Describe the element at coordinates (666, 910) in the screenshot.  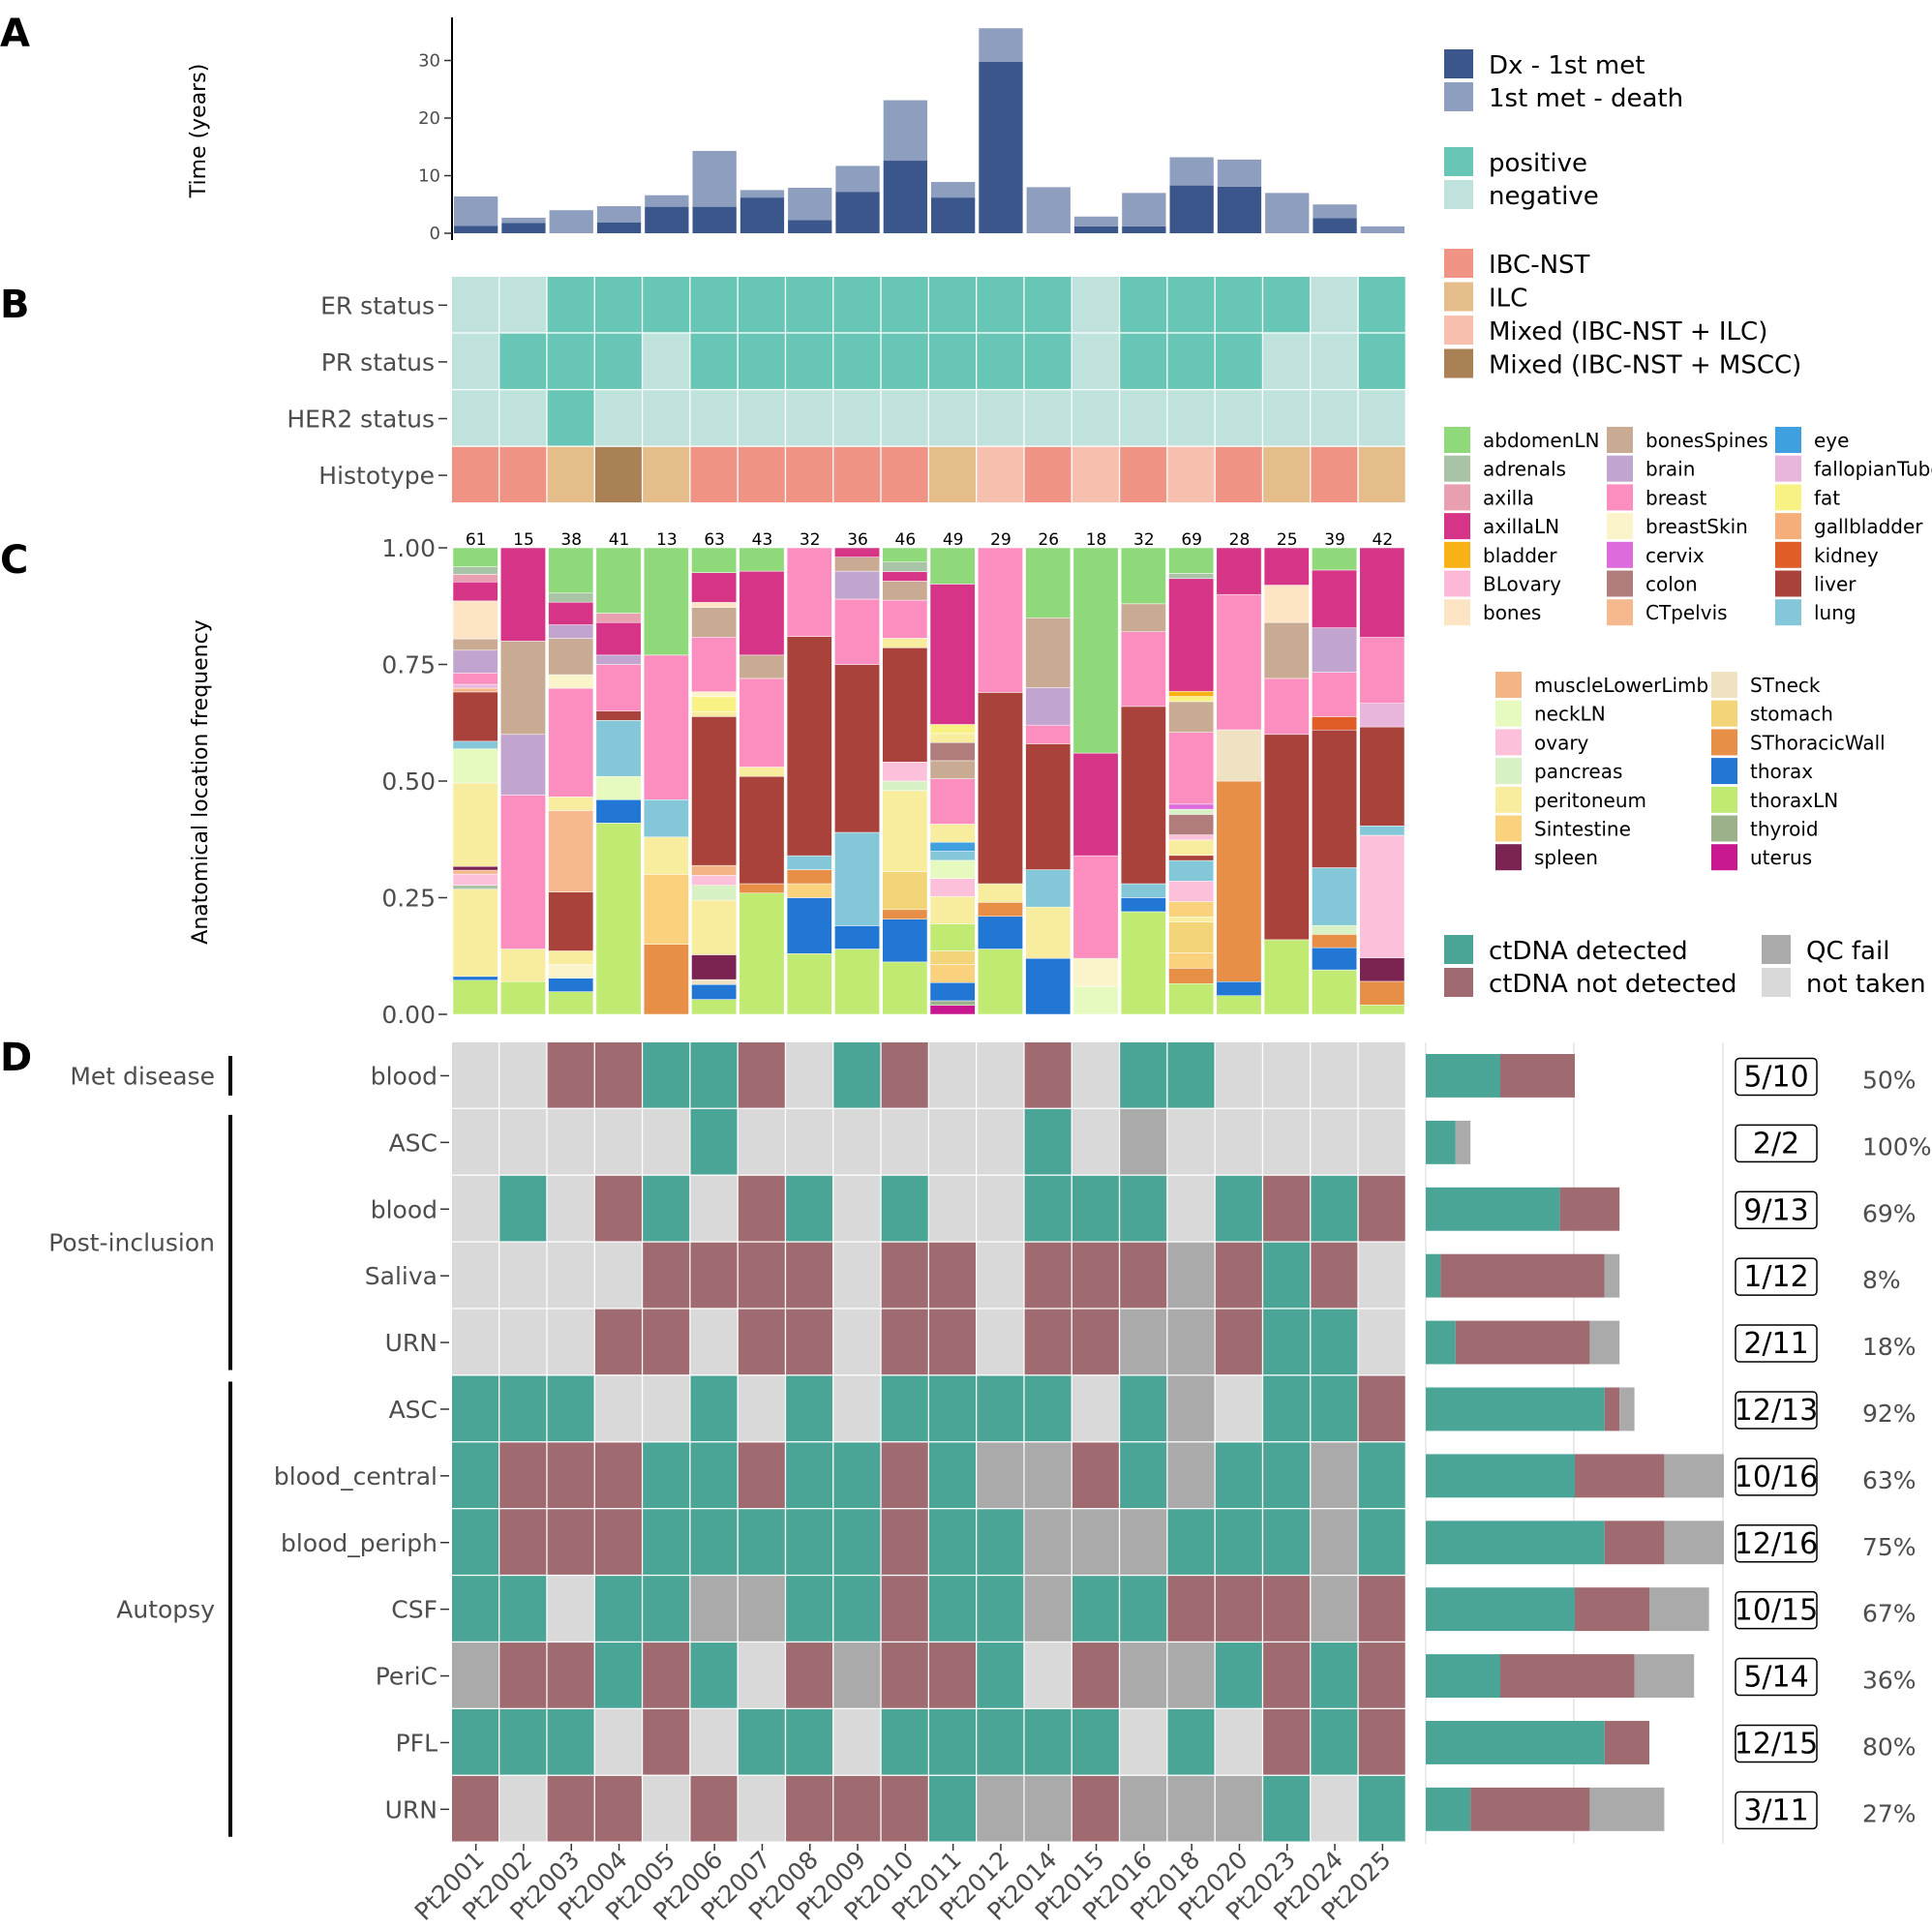
I see `segment-pt2005-sintestine` at that location.